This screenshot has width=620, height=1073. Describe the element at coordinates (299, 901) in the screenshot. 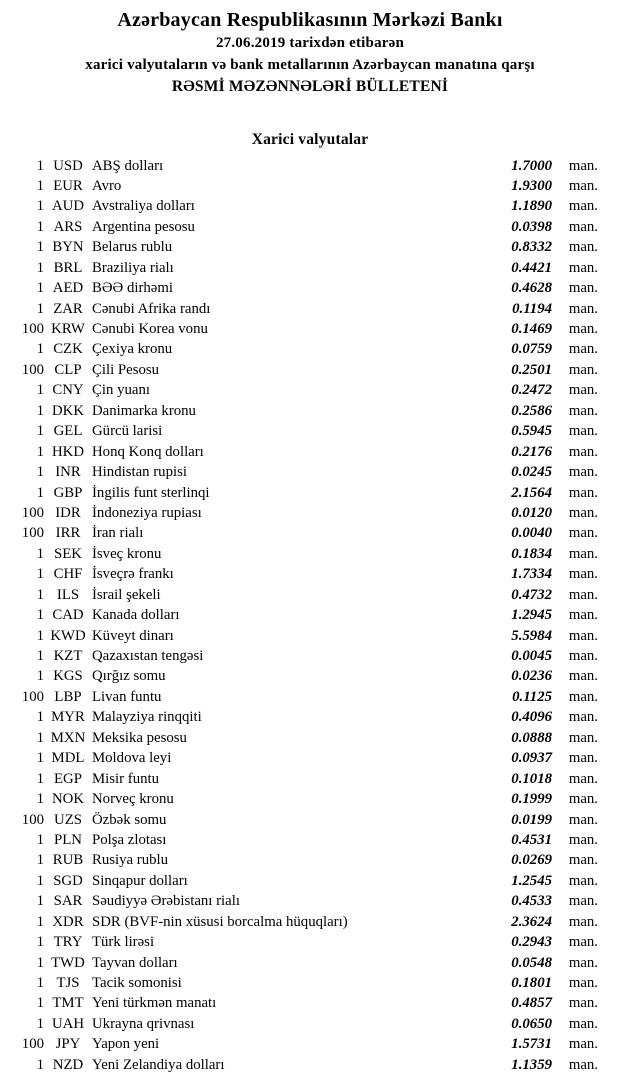

I see `currency-row-sar: 1 SAR Səudiyyə Ərəbistanı rialı 0.4533 man.` at that location.